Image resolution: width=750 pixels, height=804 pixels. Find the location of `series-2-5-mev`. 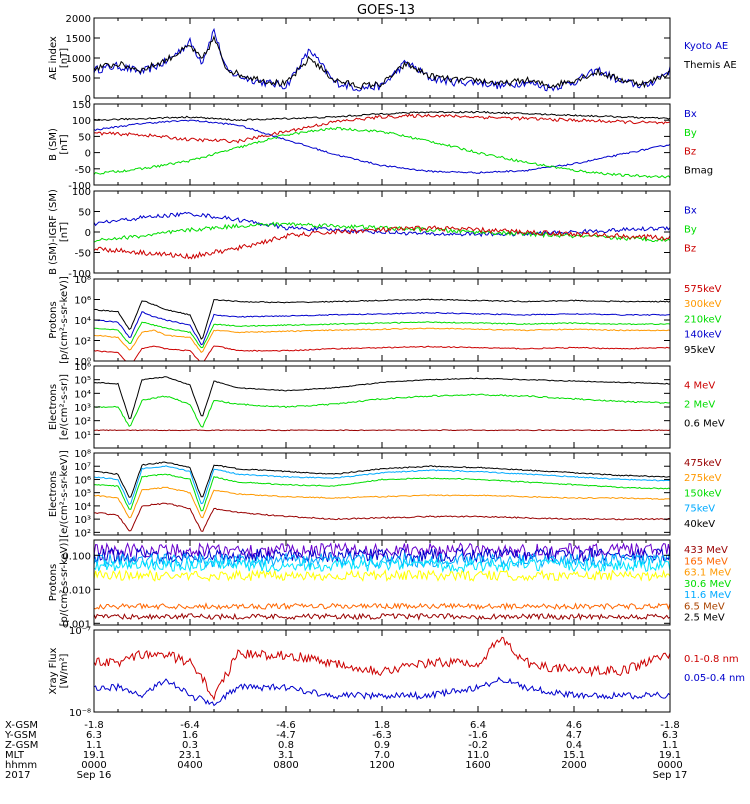

series-2-5-mev is located at coordinates (382, 616).